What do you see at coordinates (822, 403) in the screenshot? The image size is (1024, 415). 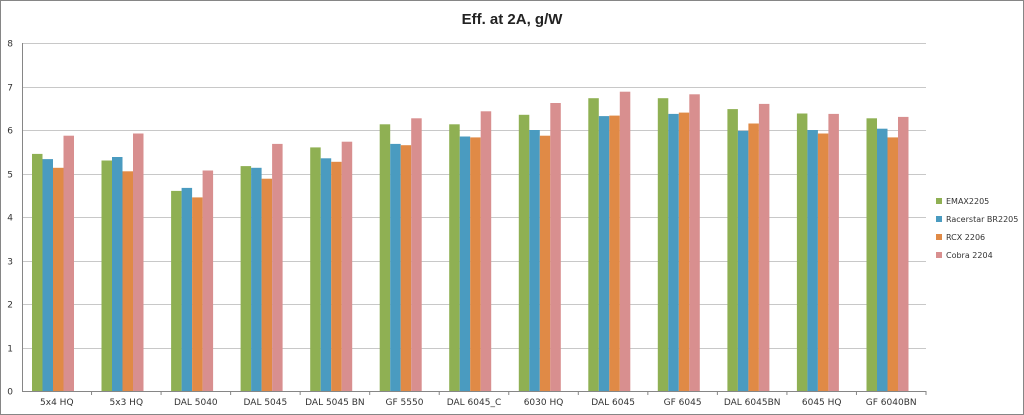 I see `x-tick-label: 6045 HQ` at bounding box center [822, 403].